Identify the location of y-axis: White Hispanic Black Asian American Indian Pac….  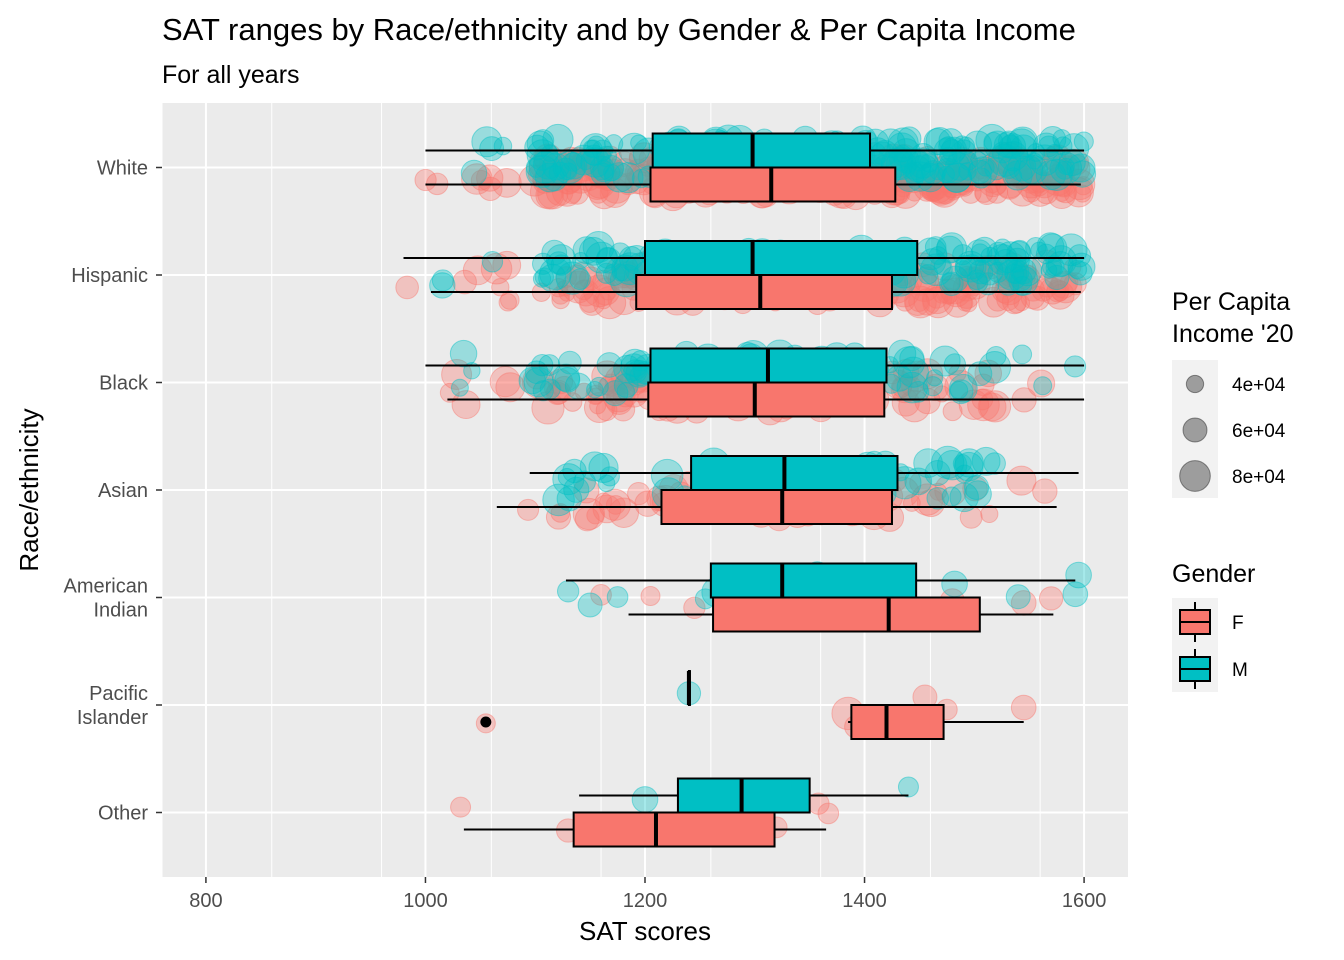
(113, 491).